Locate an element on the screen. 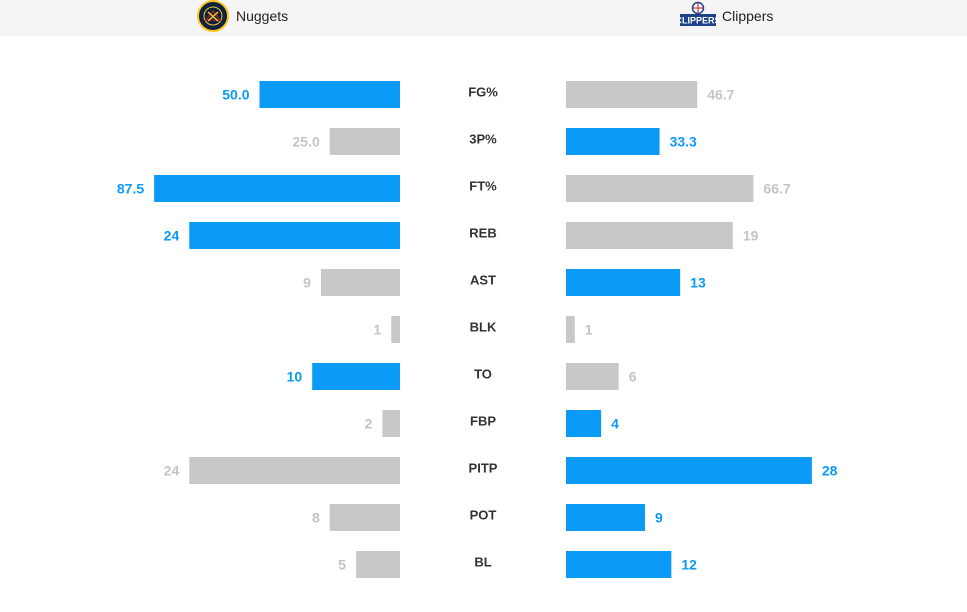 The width and height of the screenshot is (967, 612). away-bar-fg-pct is located at coordinates (632, 94).